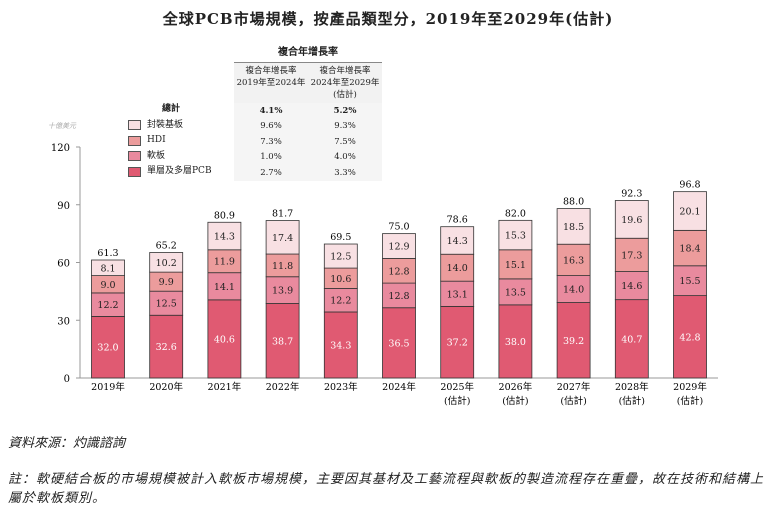 This screenshot has width=776, height=514. I want to click on data-label: 34.3, so click(340, 345).